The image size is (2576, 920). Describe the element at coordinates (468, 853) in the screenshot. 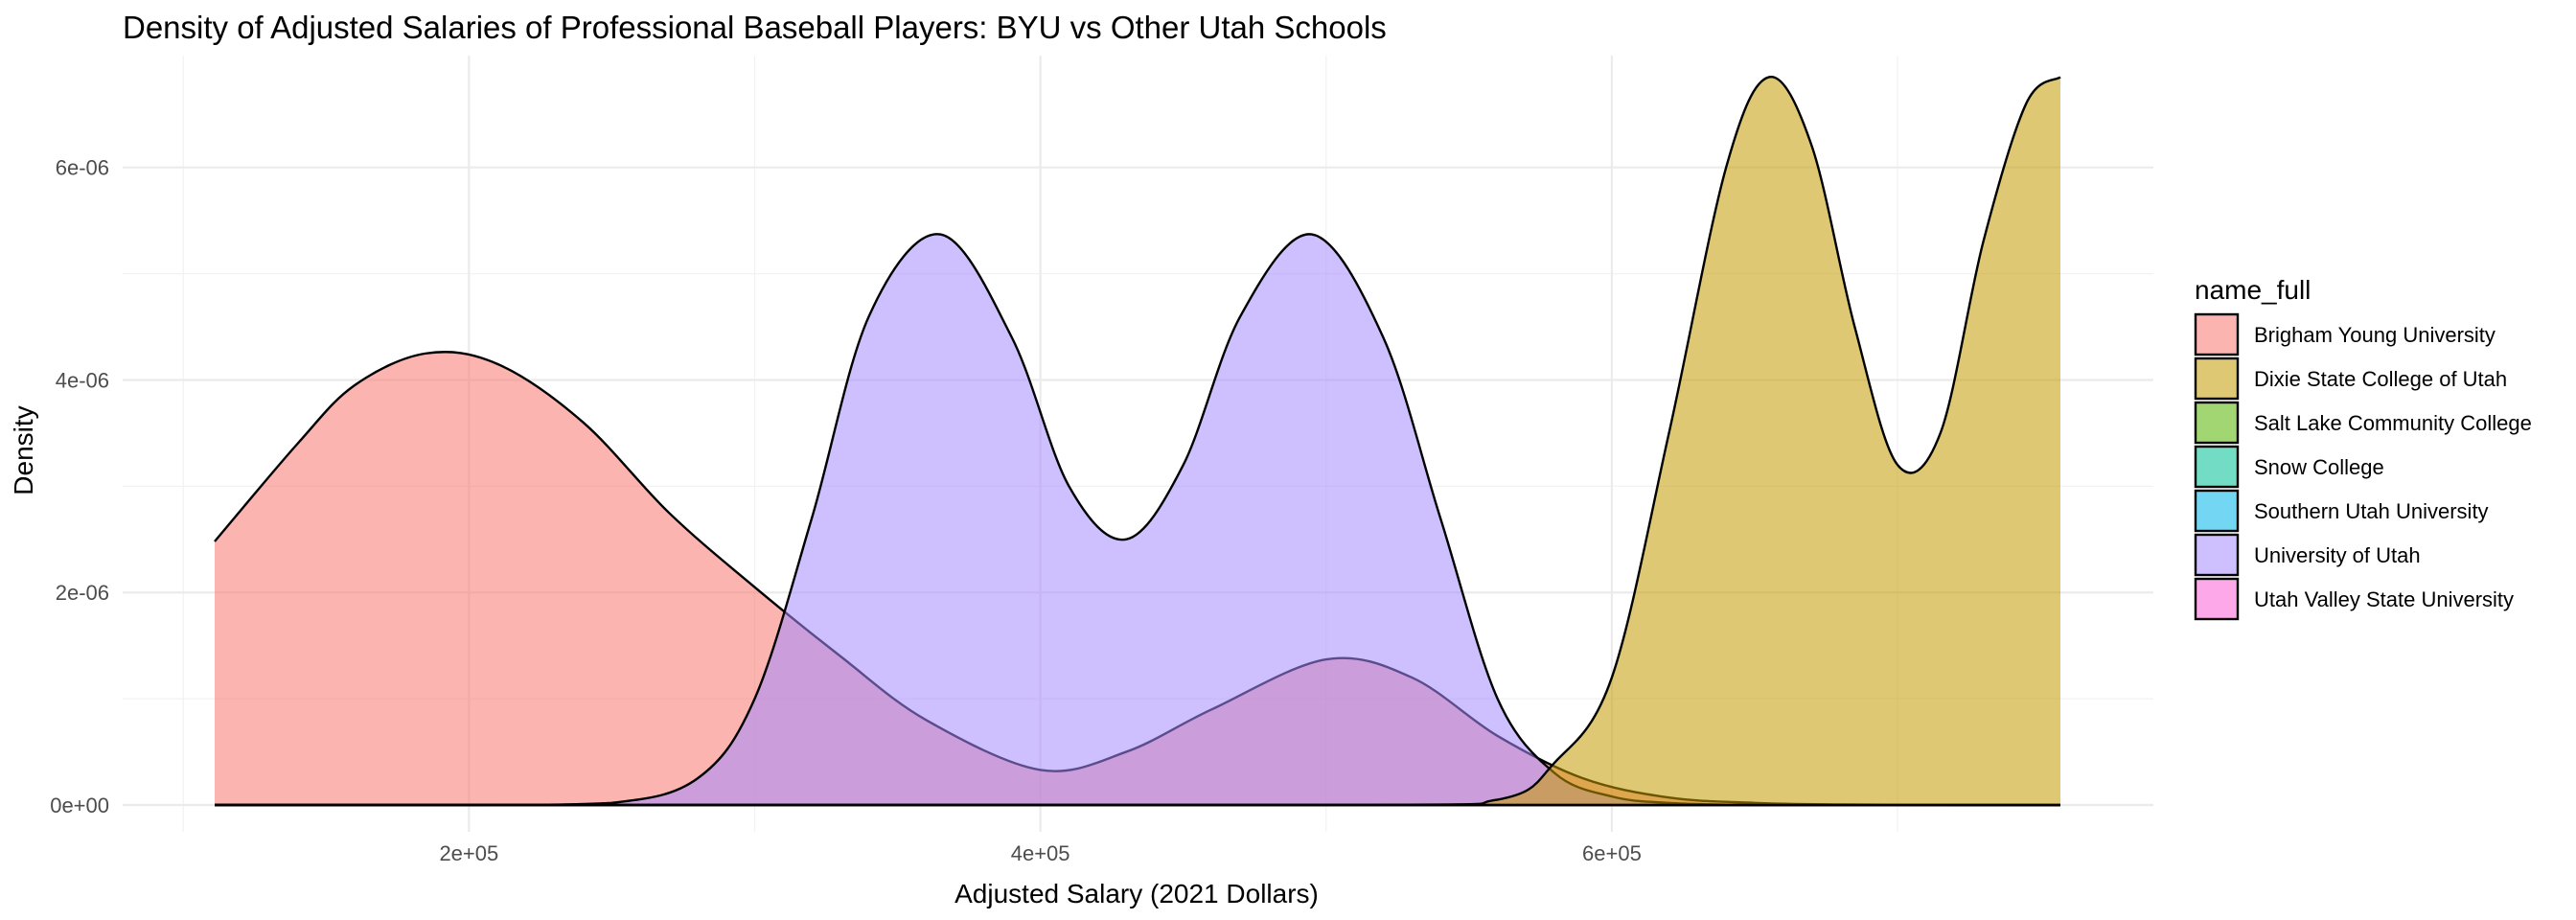

I see `x-tick-label: 2e+05` at that location.